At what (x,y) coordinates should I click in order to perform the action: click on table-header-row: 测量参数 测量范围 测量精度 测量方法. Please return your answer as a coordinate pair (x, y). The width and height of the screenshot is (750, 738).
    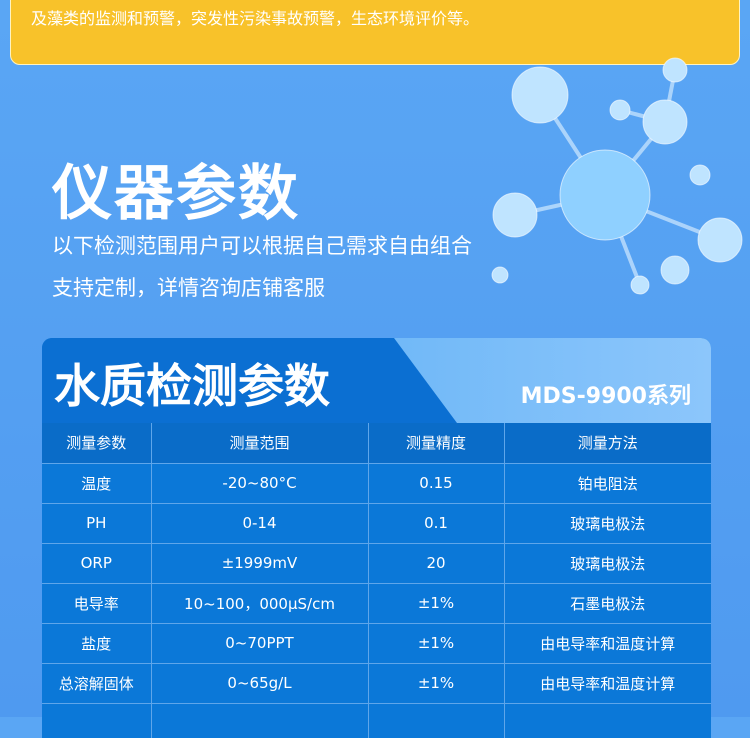
    Looking at the image, I should click on (376, 443).